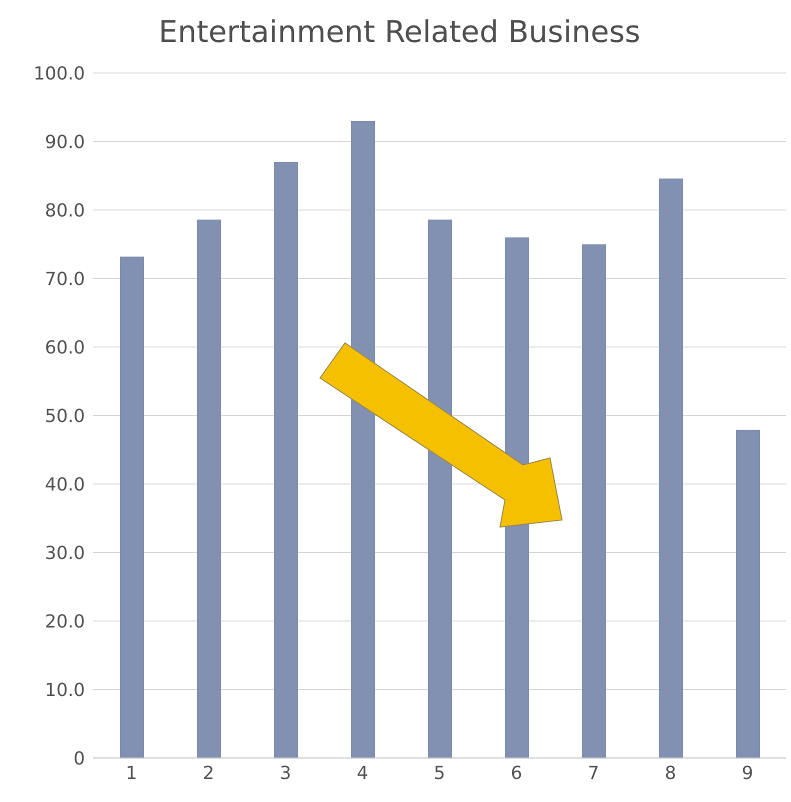  Describe the element at coordinates (64, 142) in the screenshot. I see `y-tick-label: 90.0` at that location.